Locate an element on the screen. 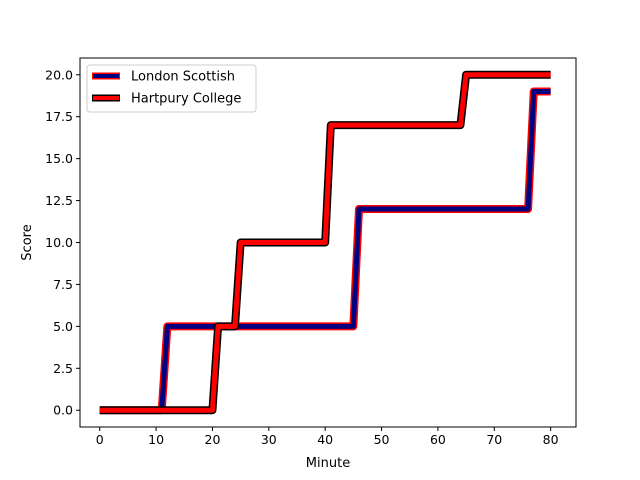  legend-box is located at coordinates (171, 88).